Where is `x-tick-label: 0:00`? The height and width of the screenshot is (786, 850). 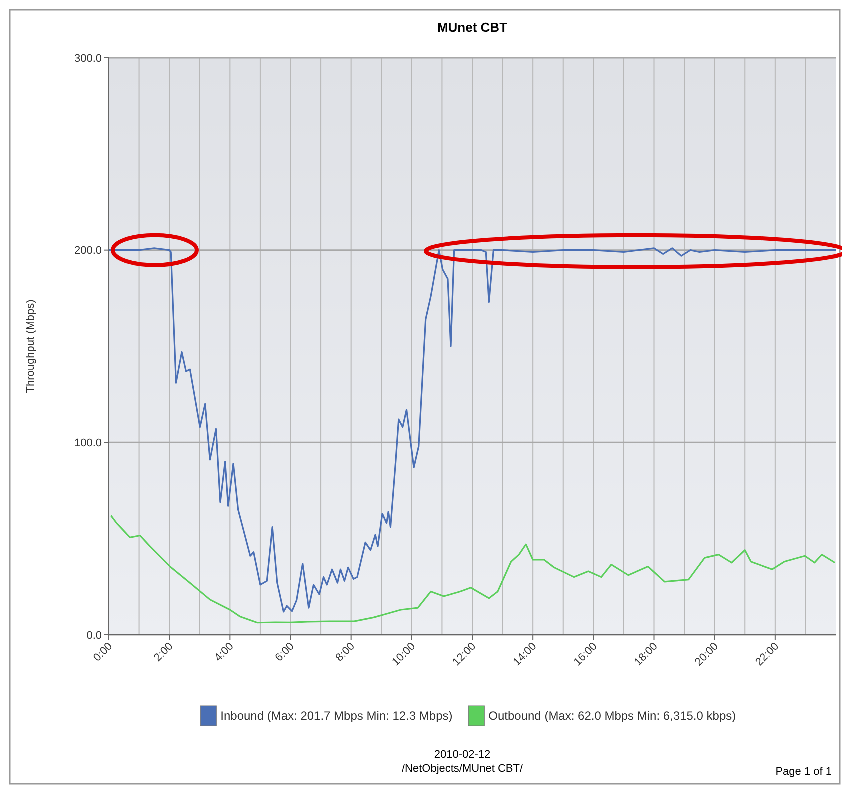
x-tick-label: 0:00 is located at coordinates (103, 652).